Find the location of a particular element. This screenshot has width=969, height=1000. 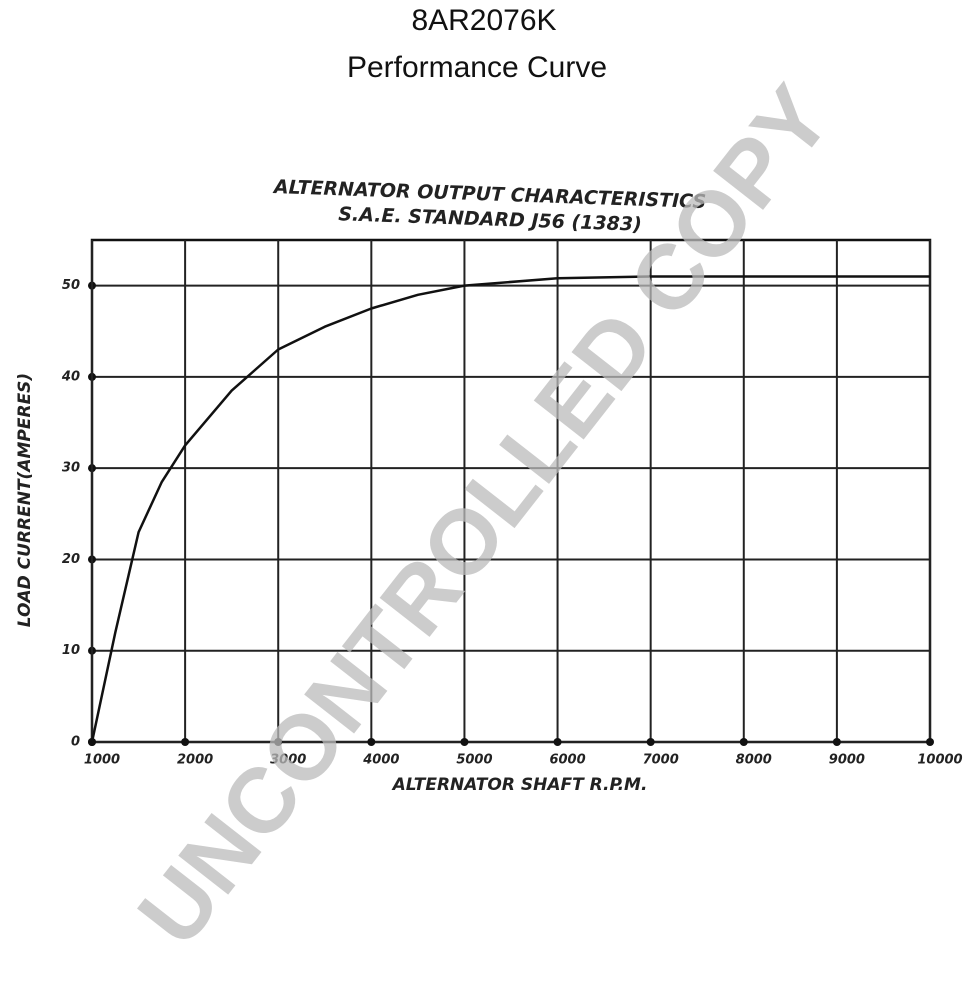

y-tick-label: 0 is located at coordinates (75, 742).